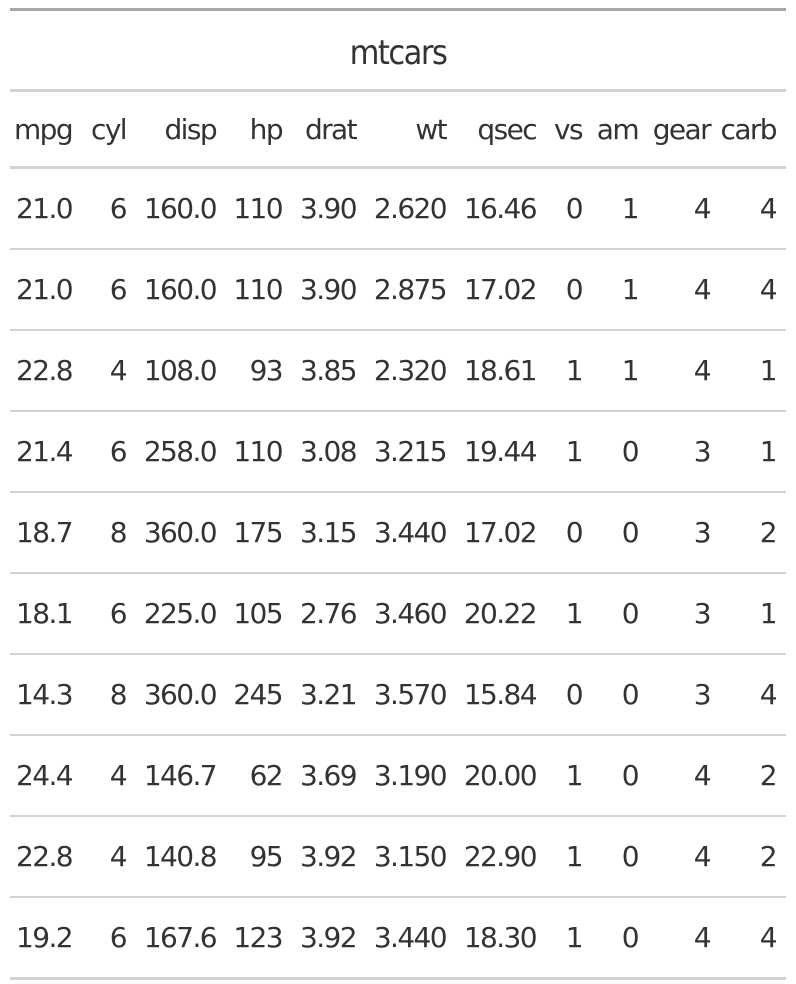 The width and height of the screenshot is (796, 984). What do you see at coordinates (109, 695) in the screenshot?
I see `cell-cyl: 8` at bounding box center [109, 695].